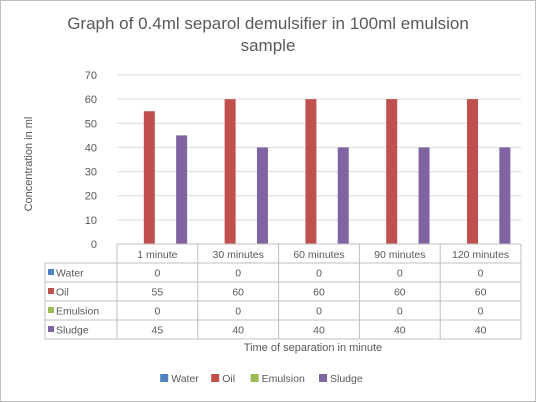 The height and width of the screenshot is (402, 536). Describe the element at coordinates (228, 379) in the screenshot. I see `legend-label: Oil` at that location.